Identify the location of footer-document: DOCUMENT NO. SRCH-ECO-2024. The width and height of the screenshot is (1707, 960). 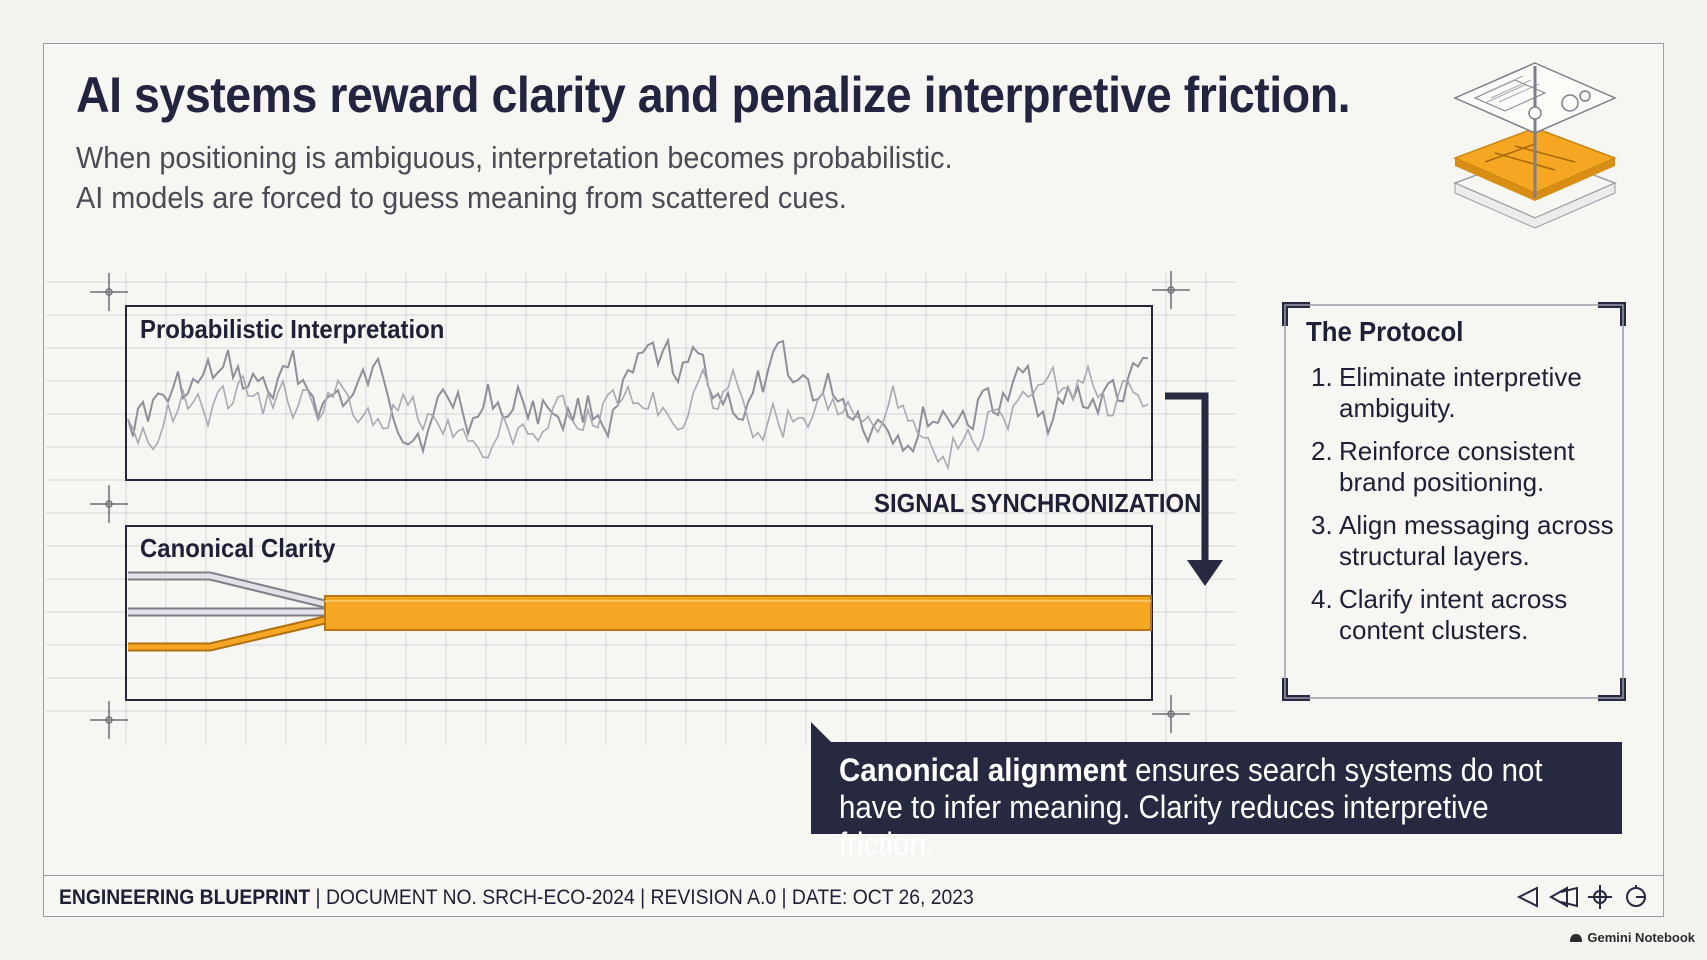
(480, 897).